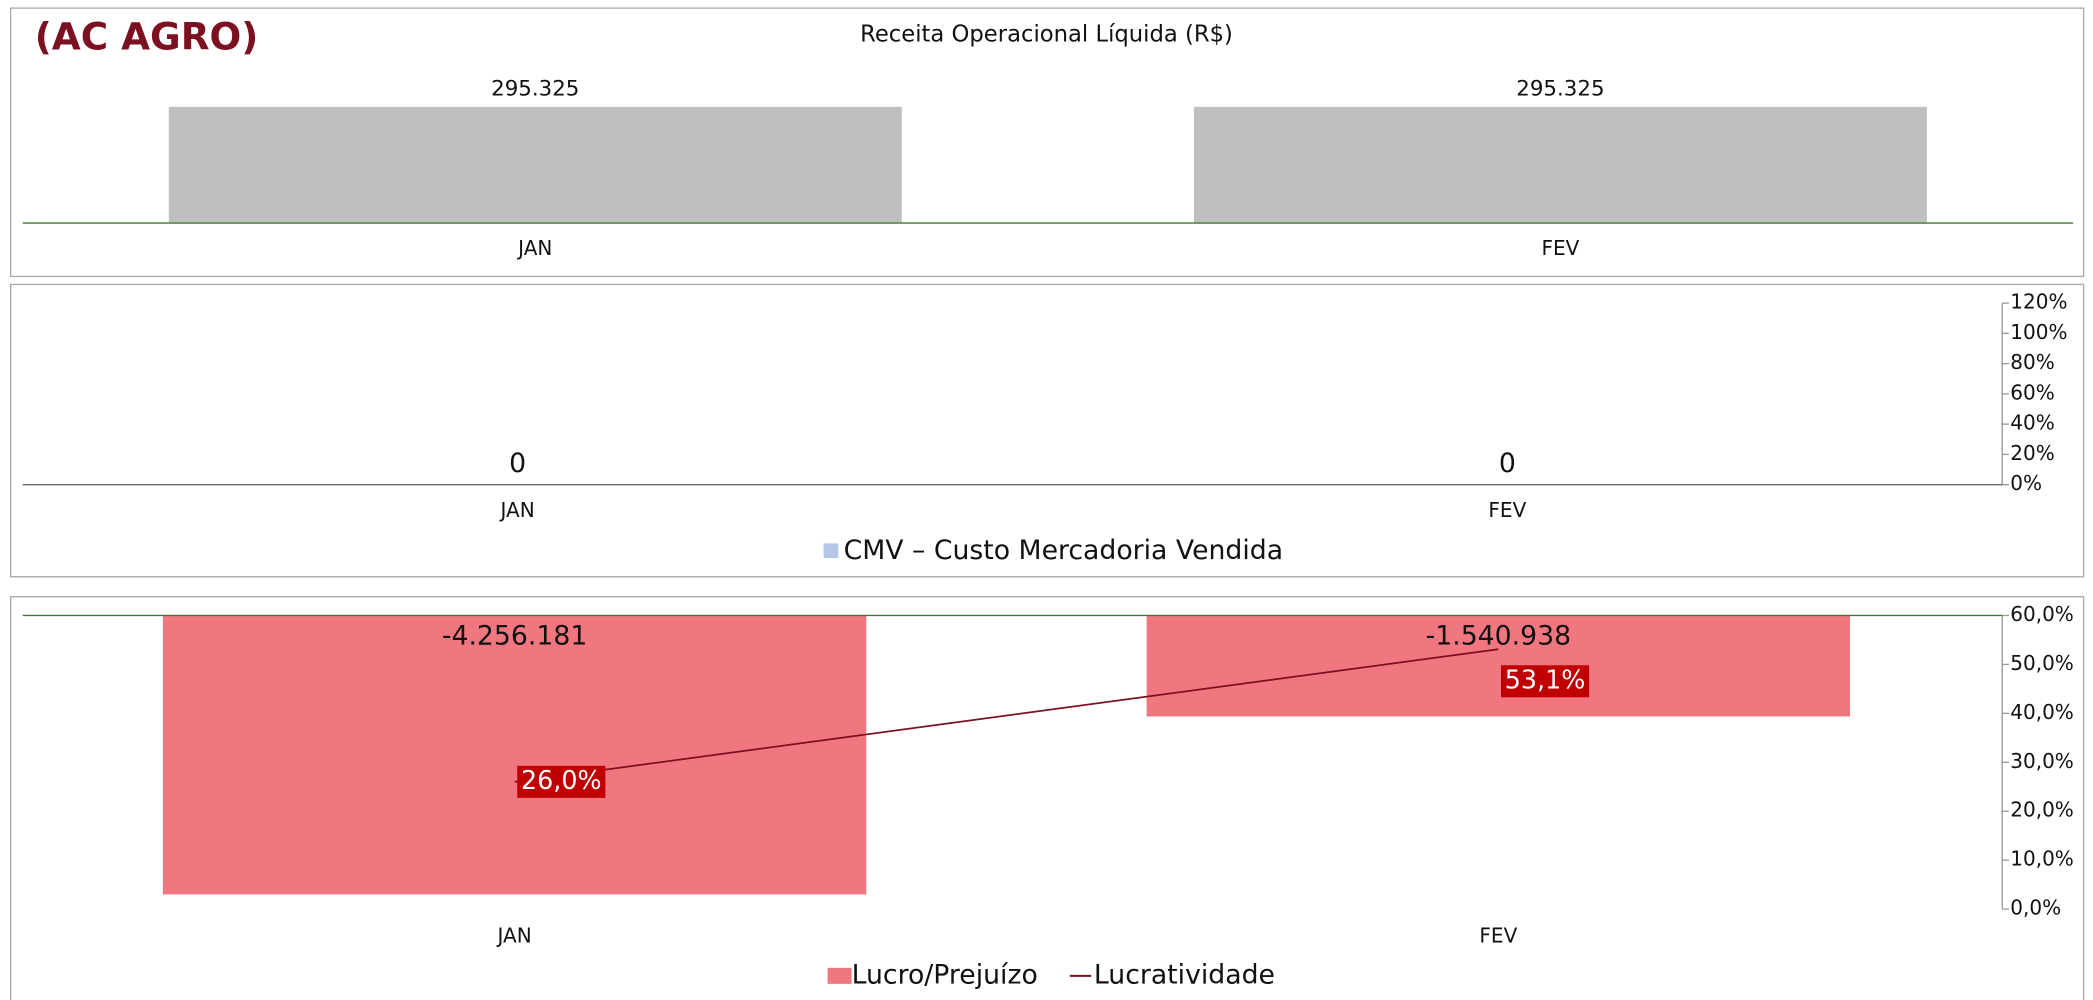  I want to click on y2-tick-label: 0,0%, so click(2035, 908).